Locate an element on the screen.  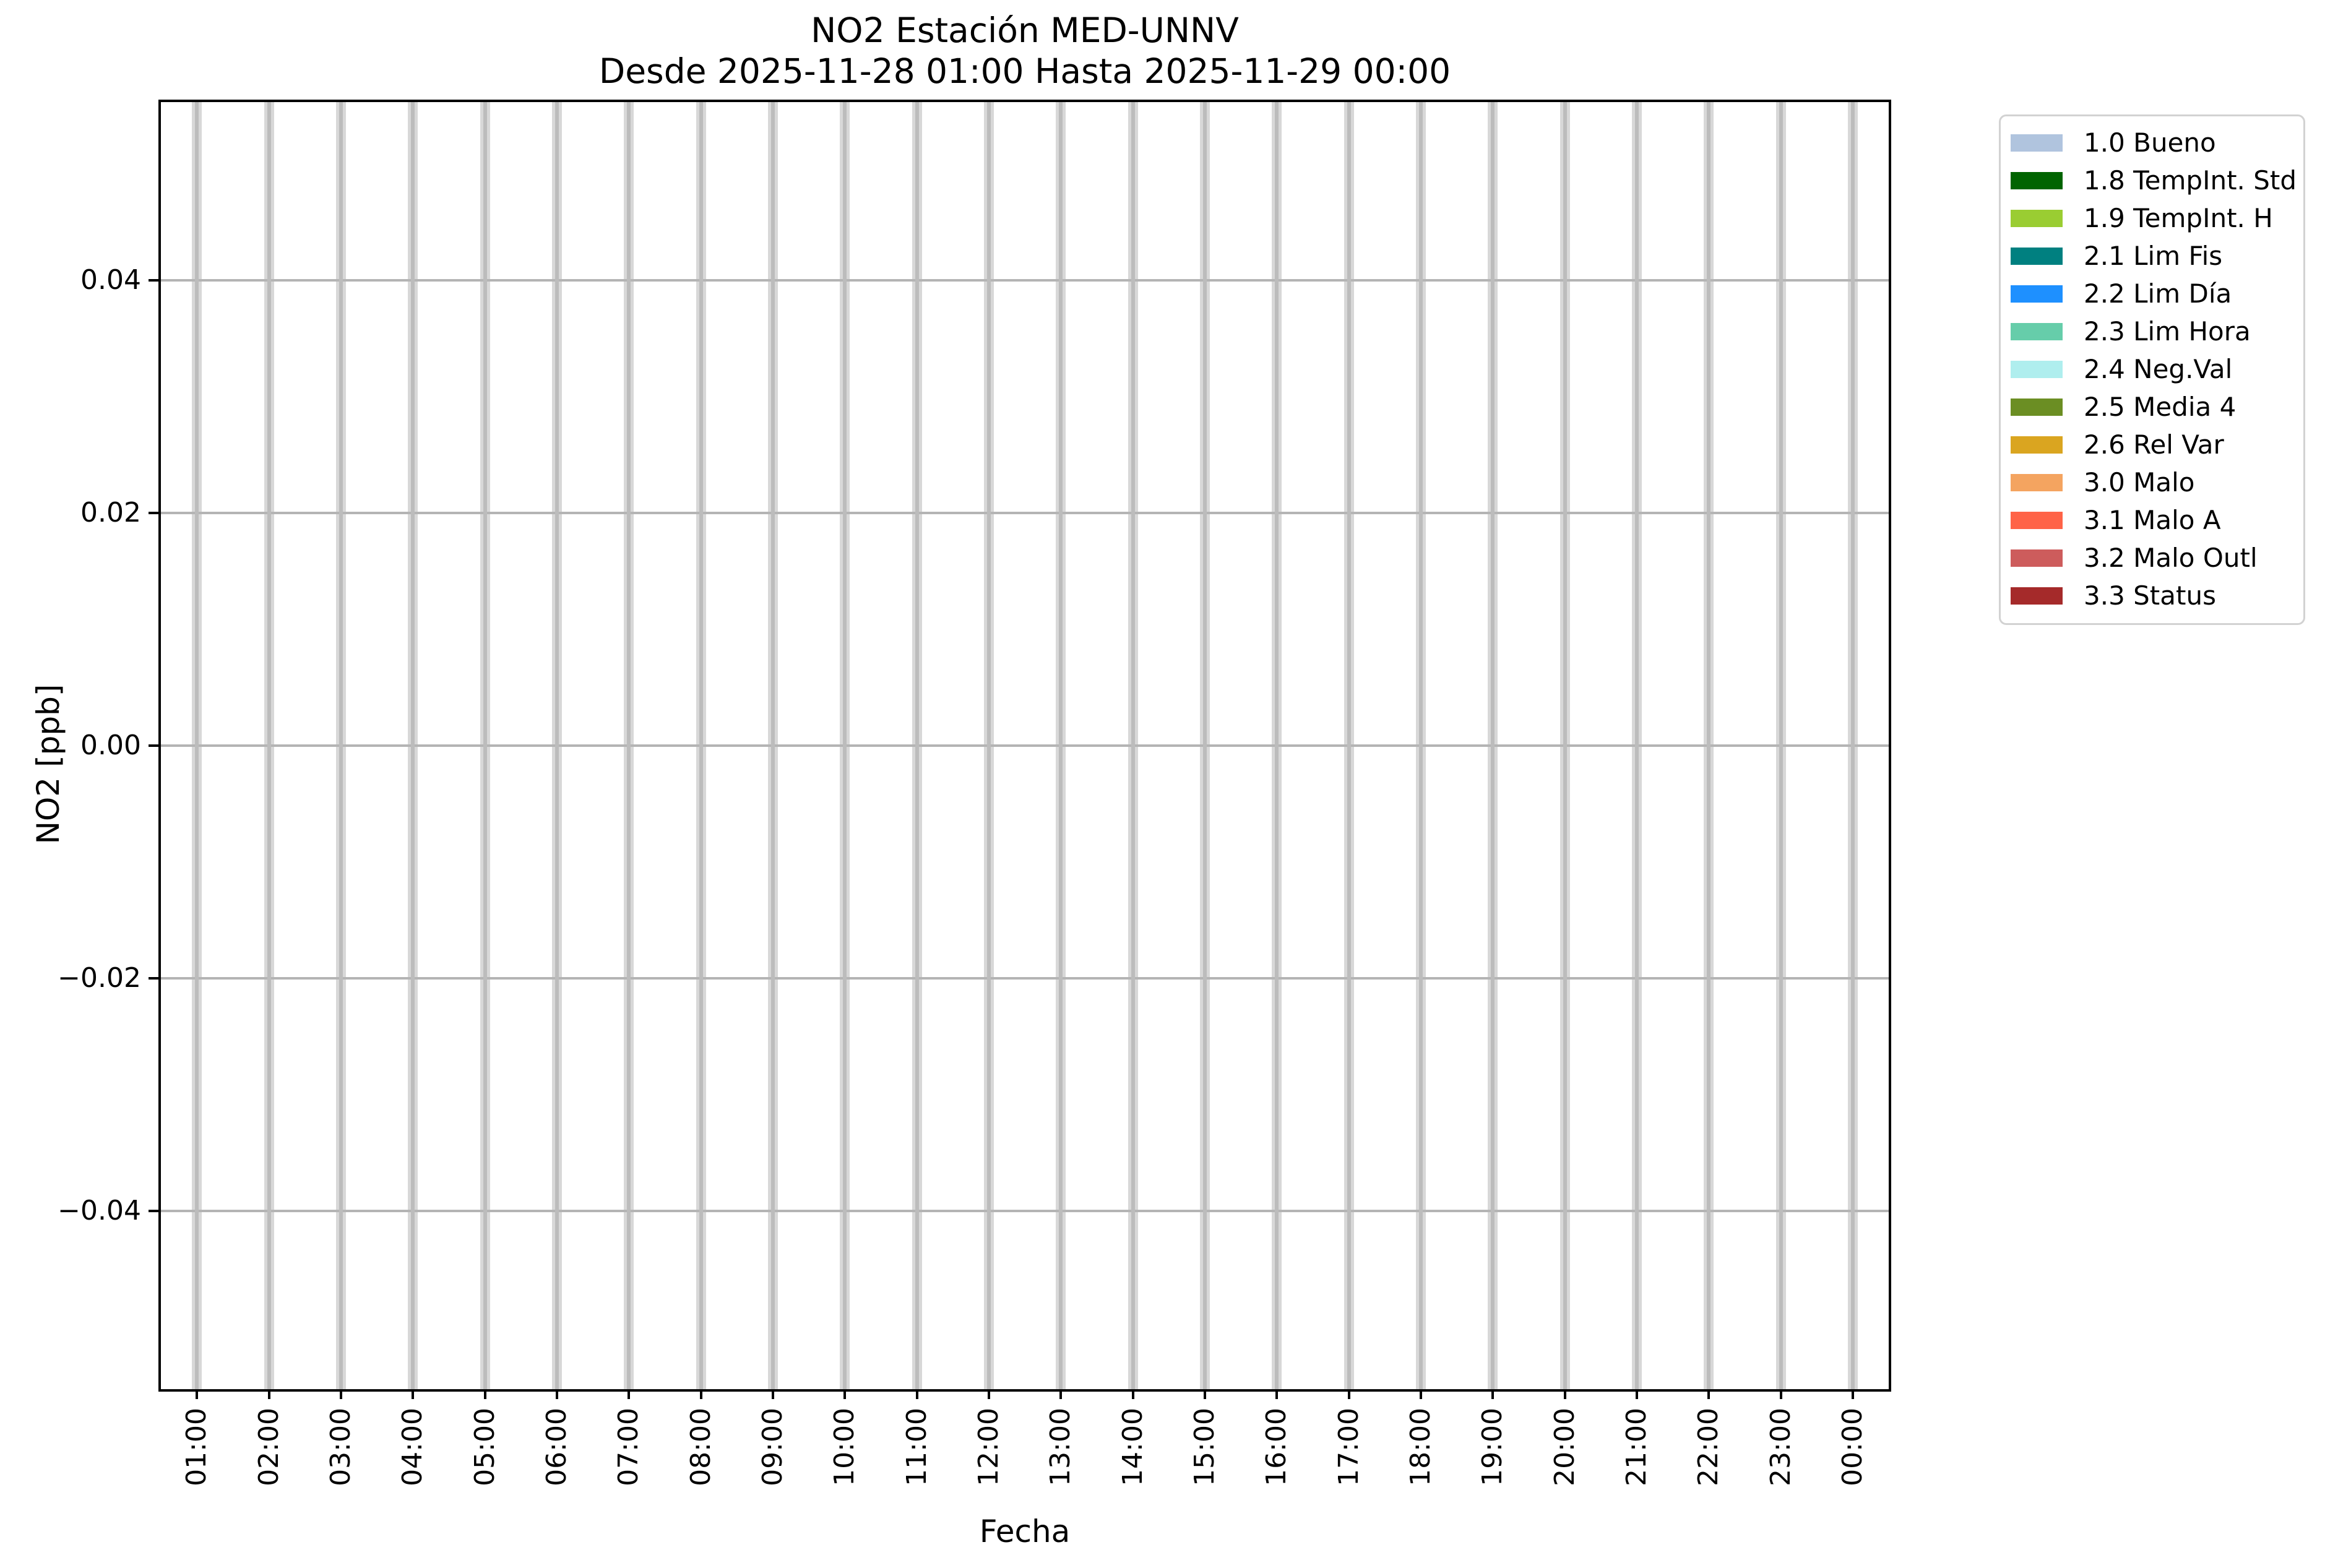
legend-label: 1.0 Bueno is located at coordinates (2150, 142).